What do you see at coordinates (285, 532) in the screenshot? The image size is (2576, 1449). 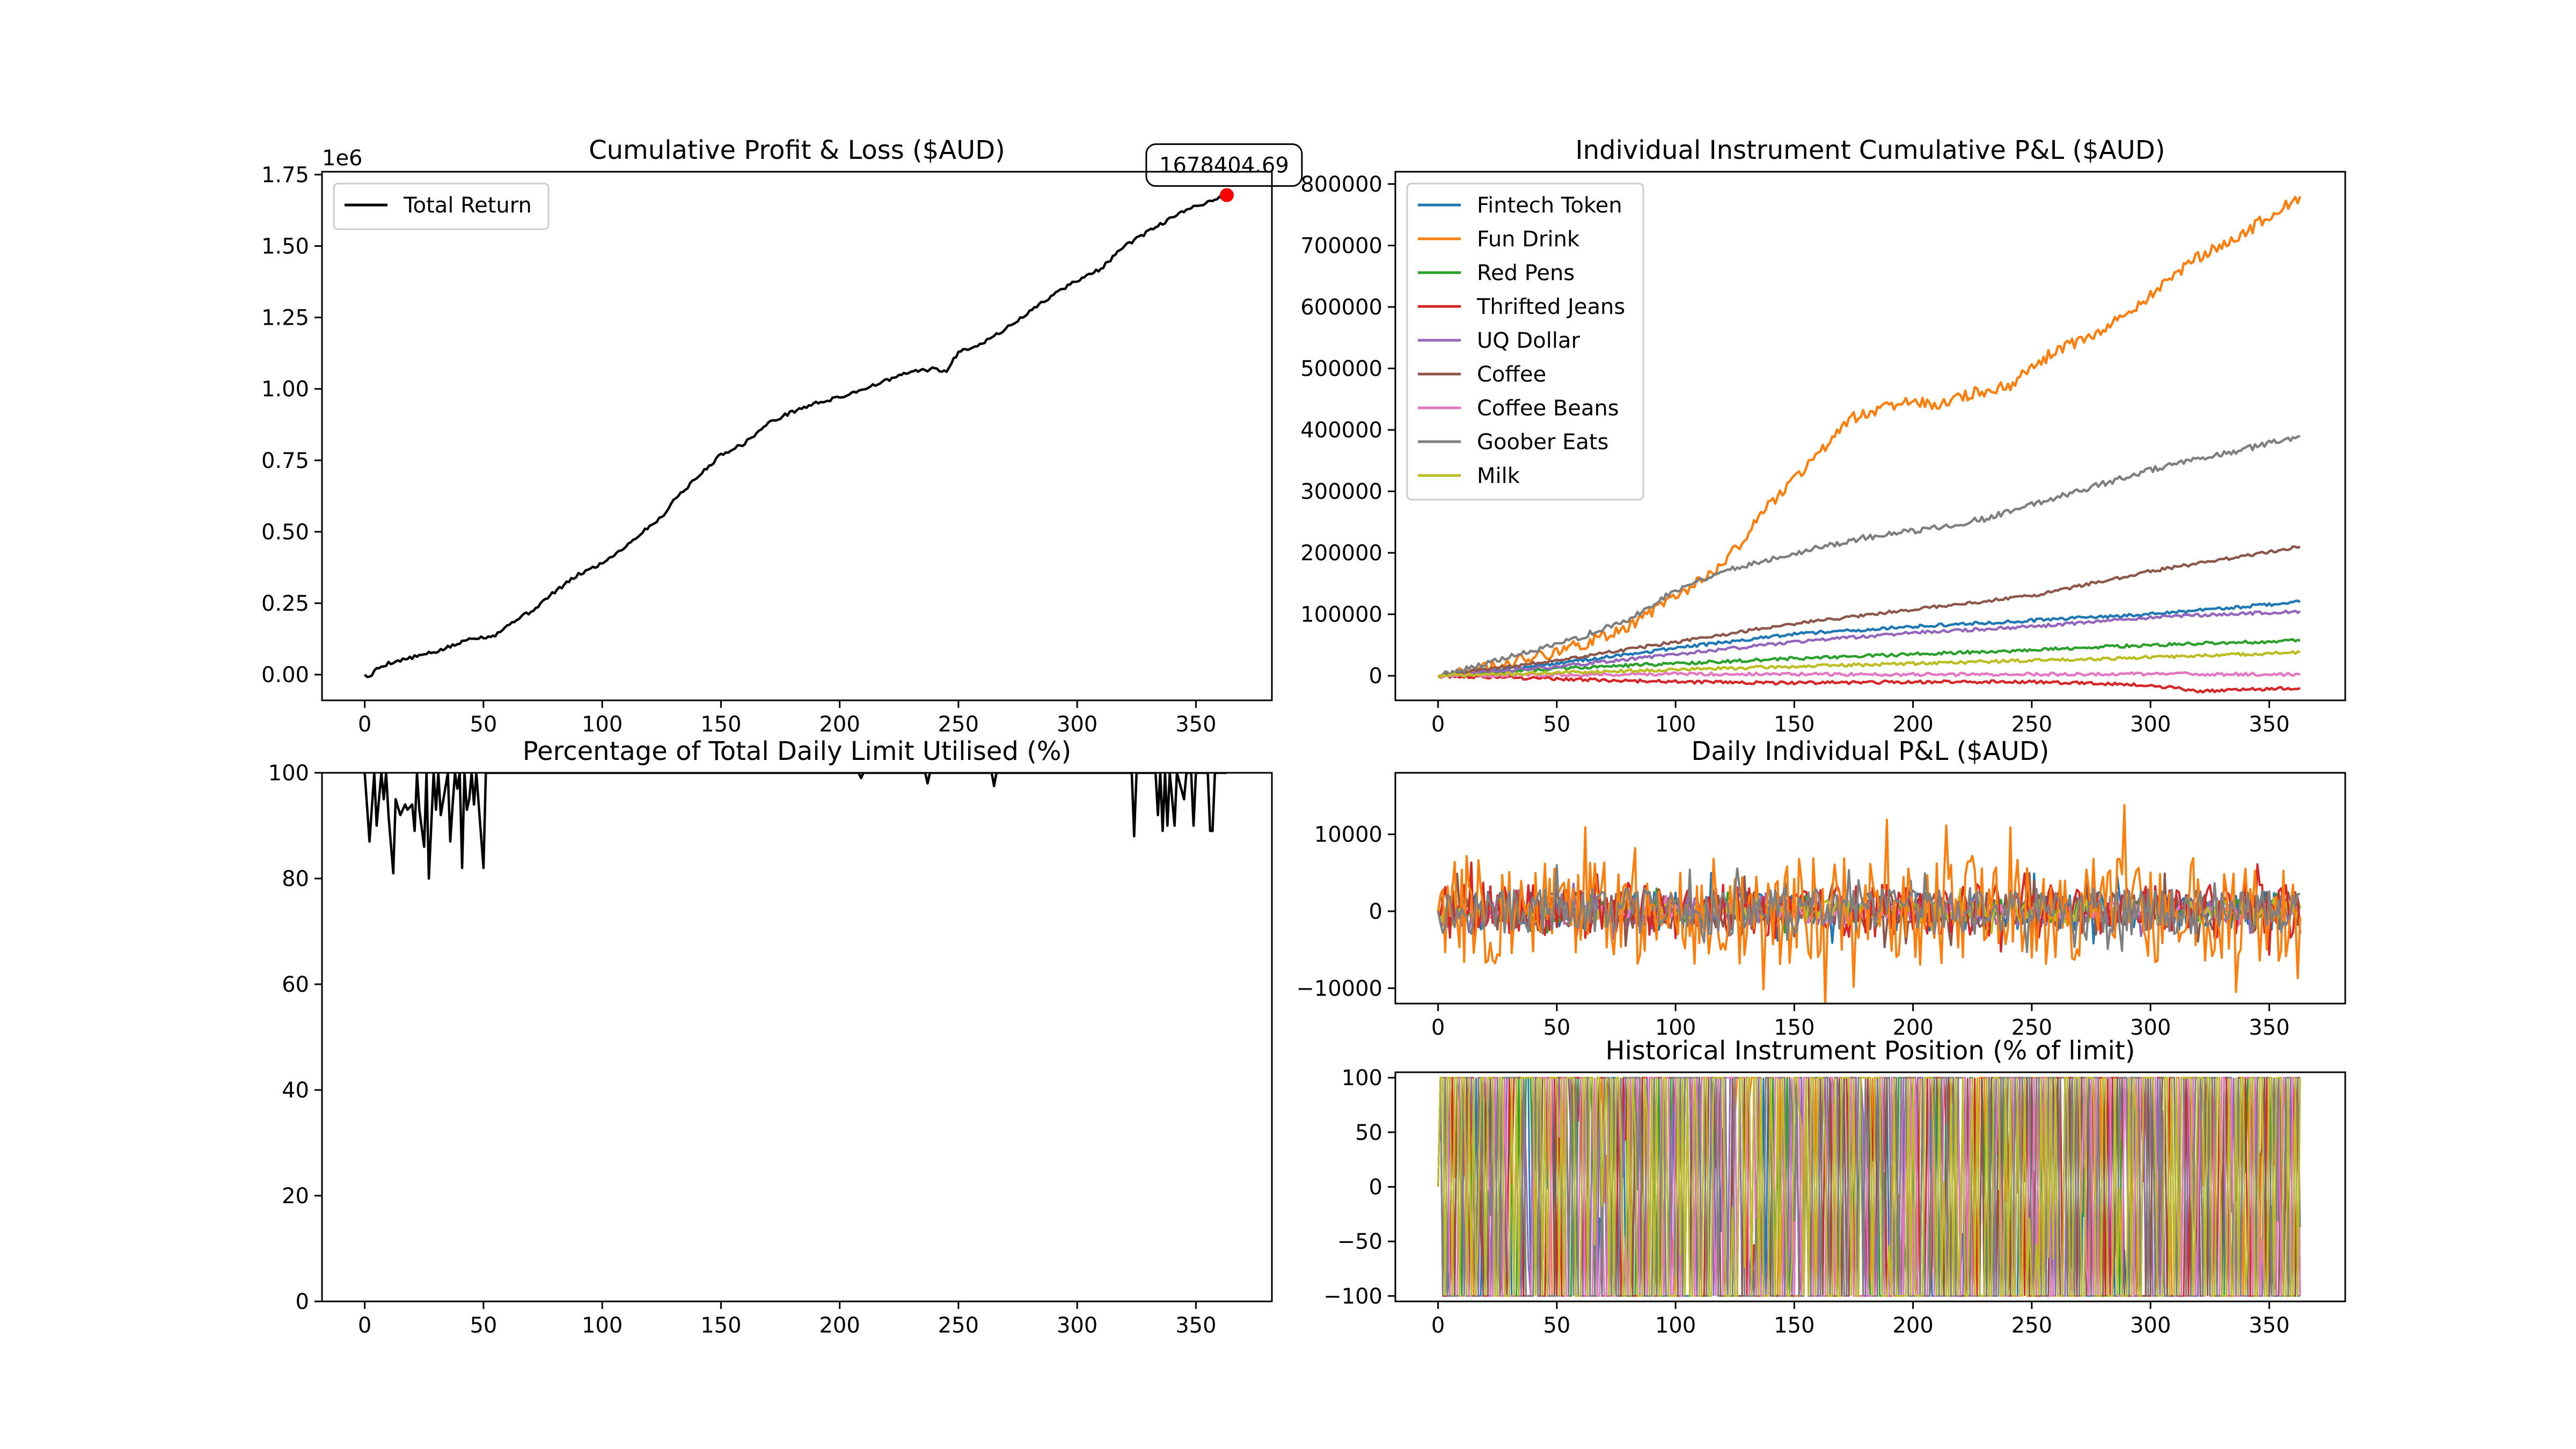 I see `y-tick-label: 0.50` at bounding box center [285, 532].